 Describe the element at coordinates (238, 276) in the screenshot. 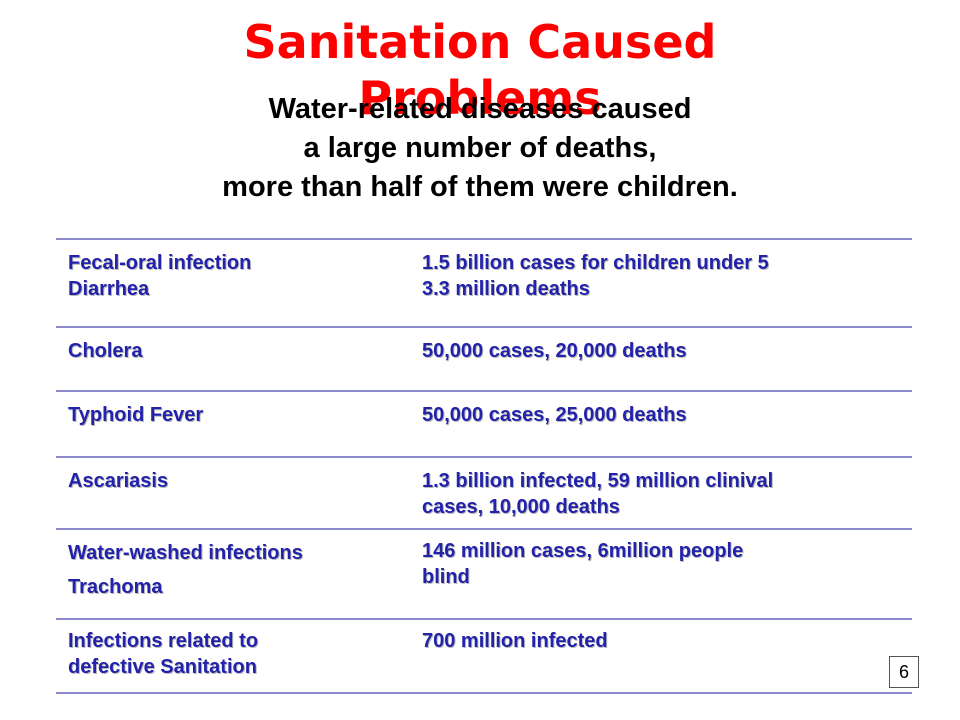

I see `disease-cell: Fecal-oral infection Diarrhea` at that location.